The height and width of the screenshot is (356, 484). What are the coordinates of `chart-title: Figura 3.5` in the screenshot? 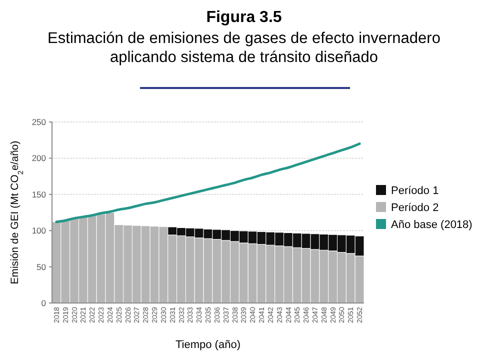 It's located at (244, 17).